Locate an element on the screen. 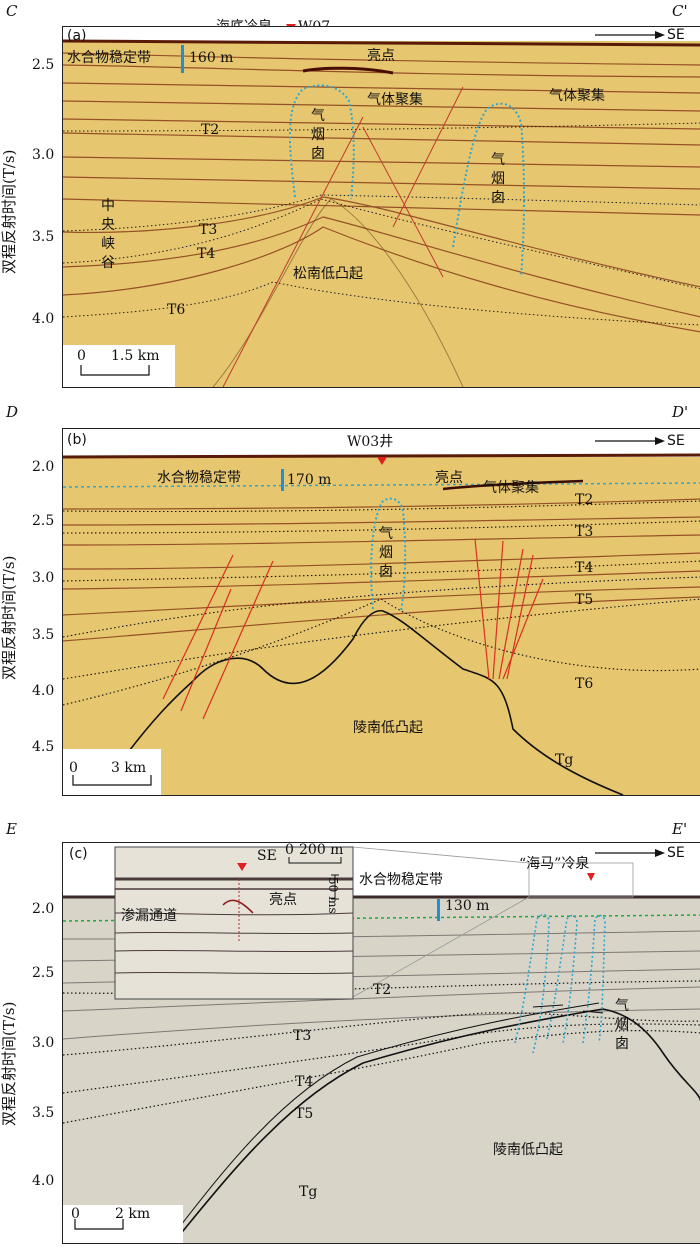 Image resolution: width=700 pixels, height=1247 pixels. ytick-c-0: 2.0 is located at coordinates (43, 909).